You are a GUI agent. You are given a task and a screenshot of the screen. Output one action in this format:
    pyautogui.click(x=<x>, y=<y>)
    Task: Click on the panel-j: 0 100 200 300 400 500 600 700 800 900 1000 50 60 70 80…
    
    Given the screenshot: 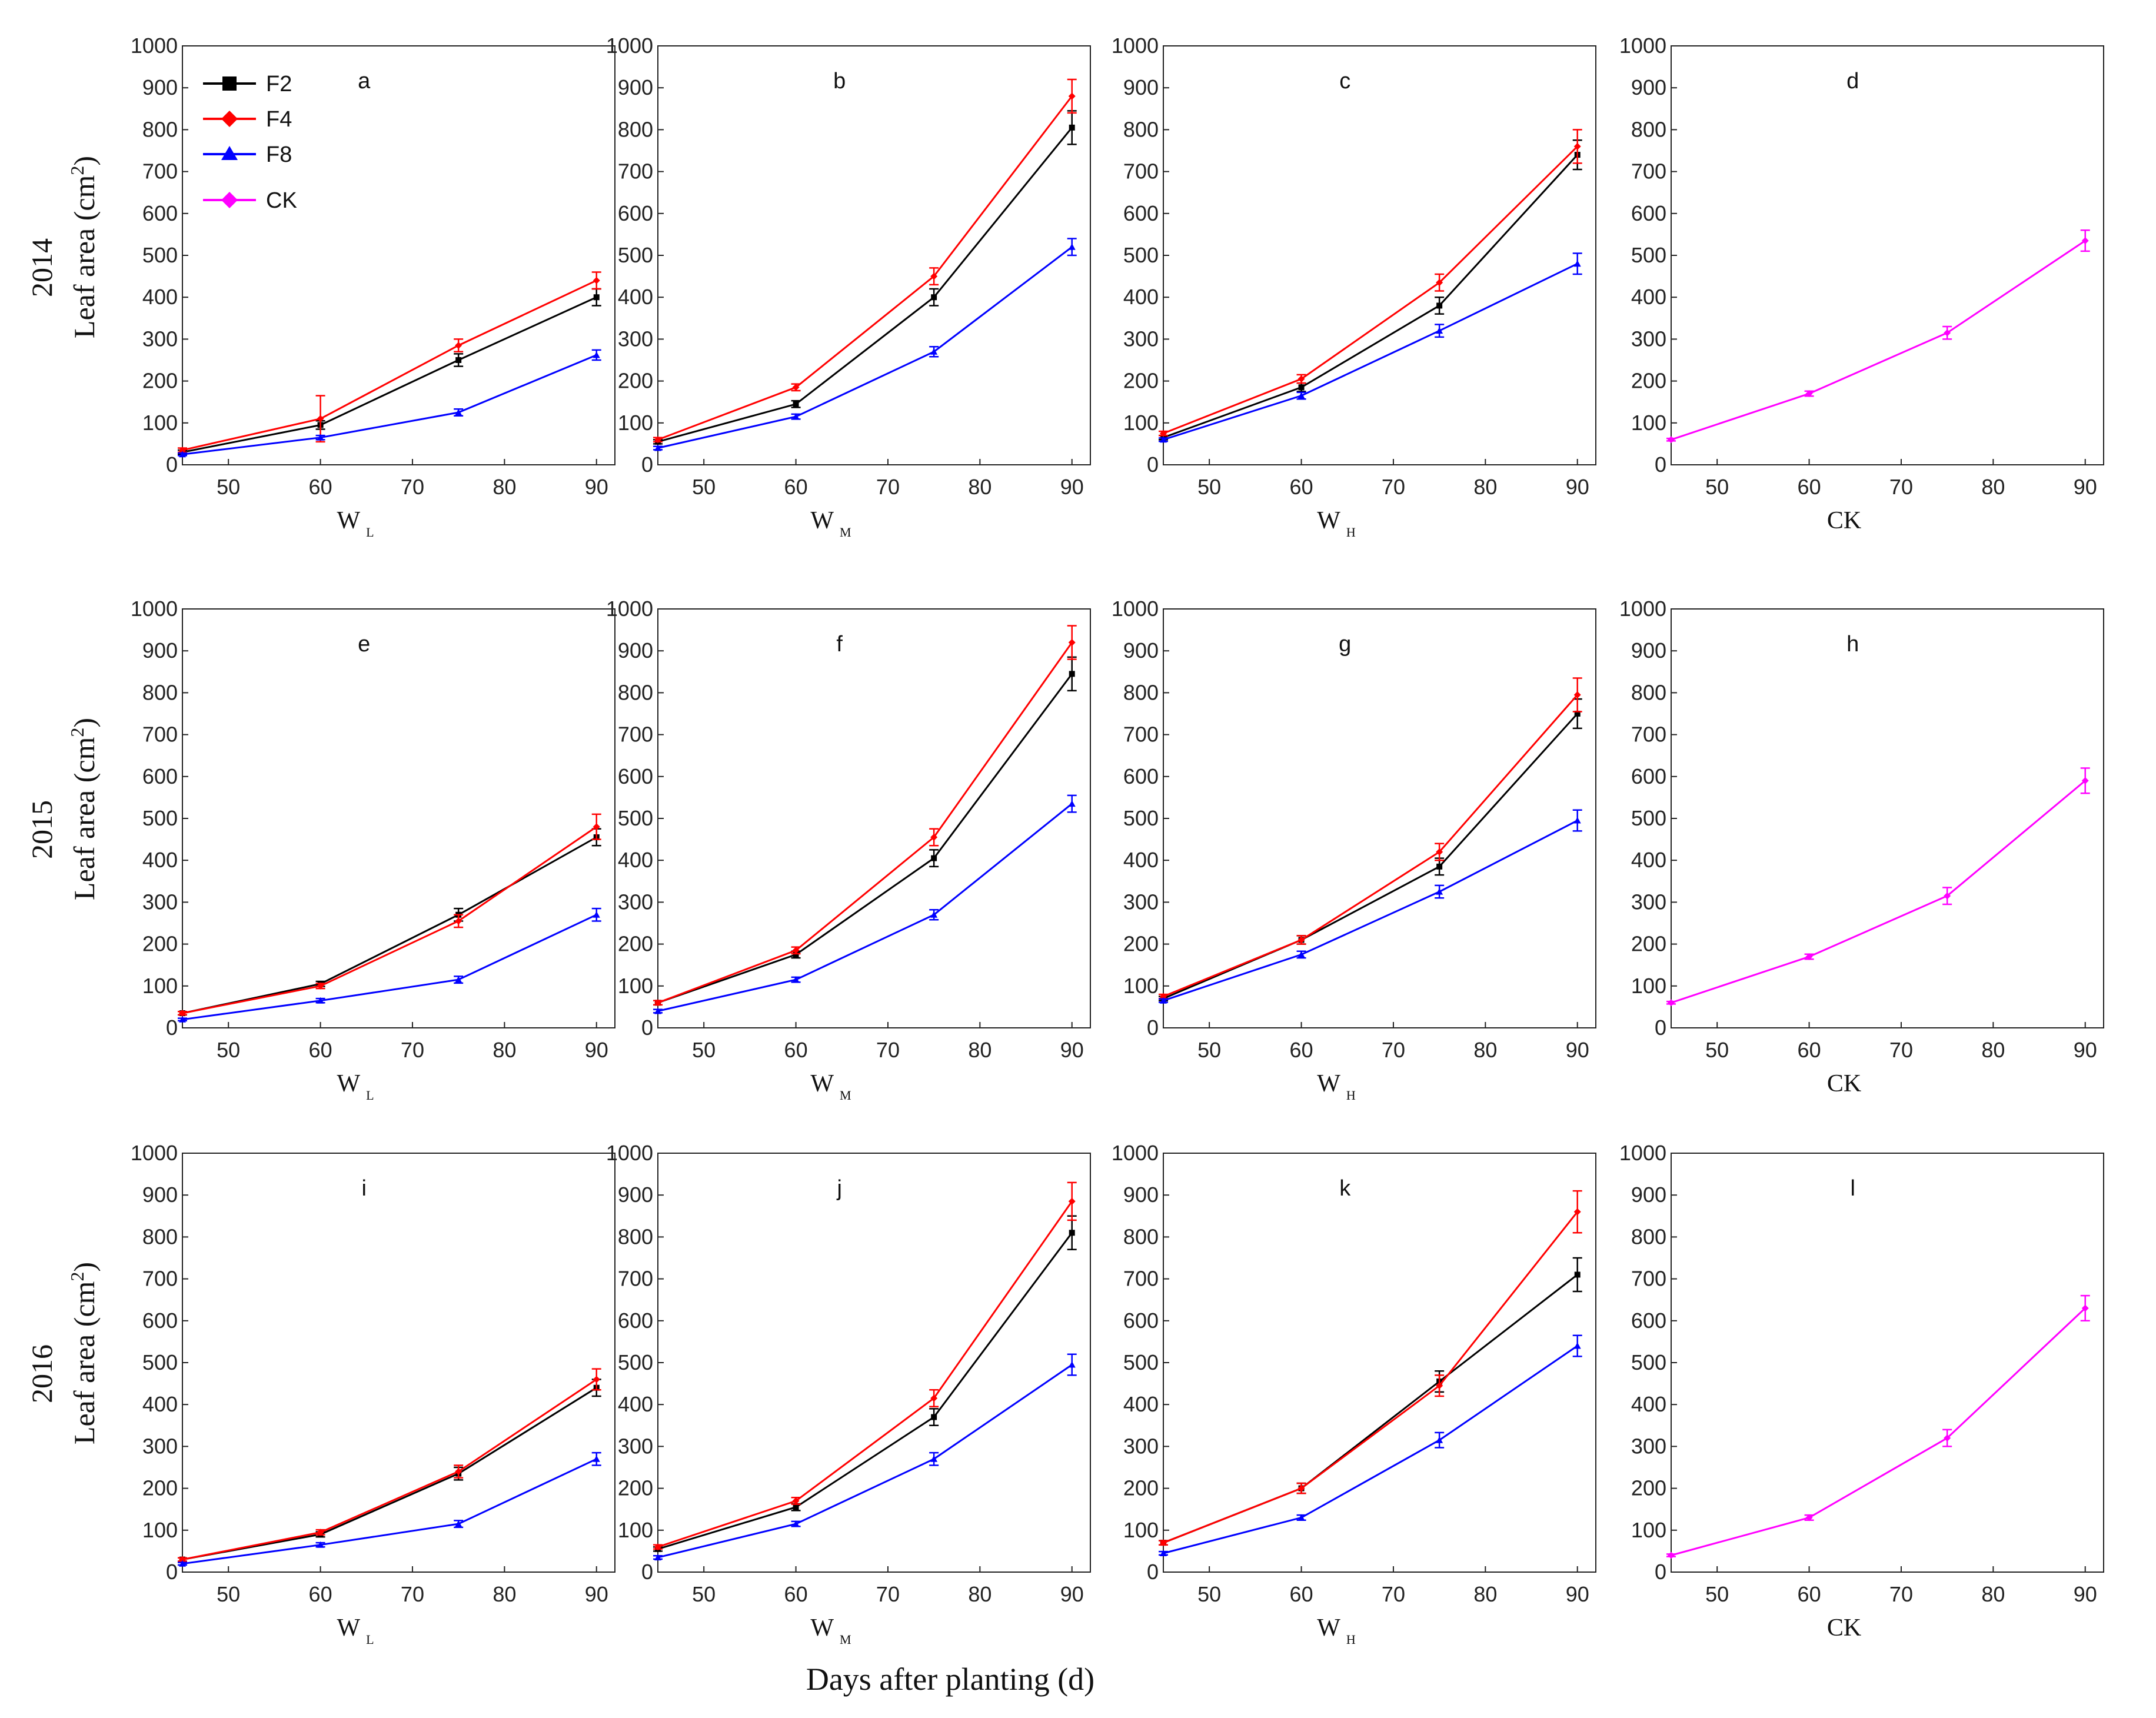 What is the action you would take?
    pyautogui.click(x=848, y=1394)
    